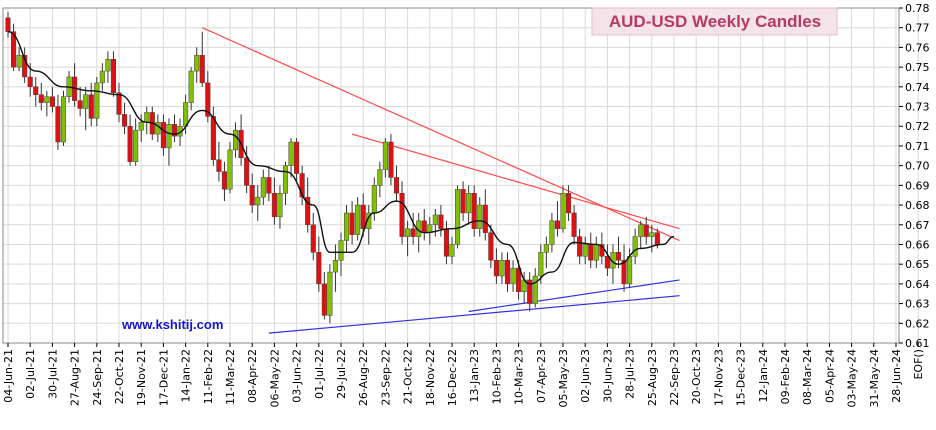 The width and height of the screenshot is (936, 430). I want to click on y-tick-label: 0.69, so click(917, 185).